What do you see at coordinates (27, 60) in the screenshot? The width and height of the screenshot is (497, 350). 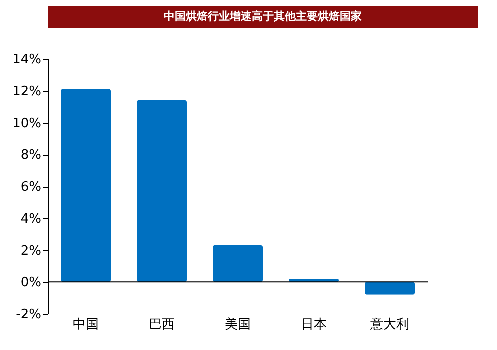 I see `y-tick-label: 14%` at bounding box center [27, 60].